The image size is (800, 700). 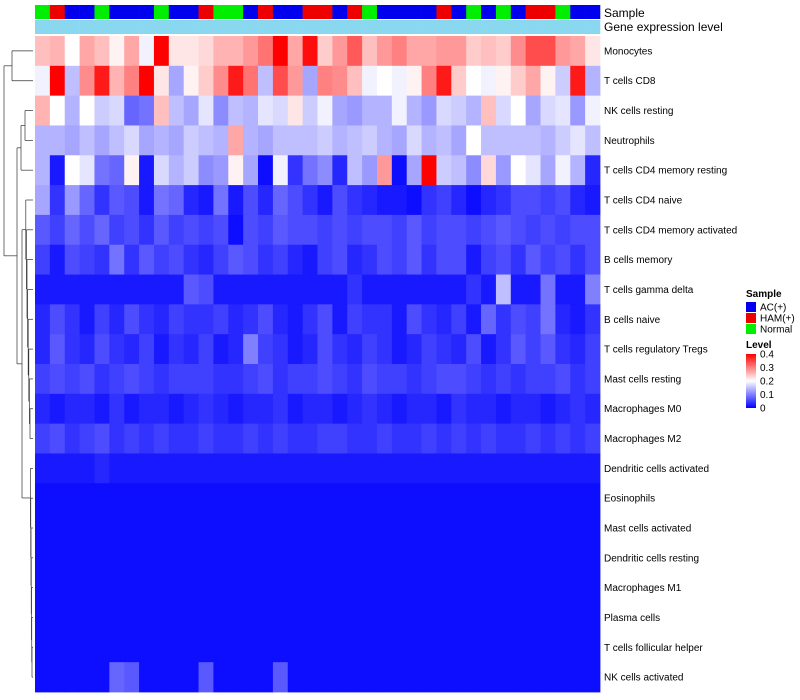 I want to click on row-label: Dendritic cells activated, so click(x=656, y=469).